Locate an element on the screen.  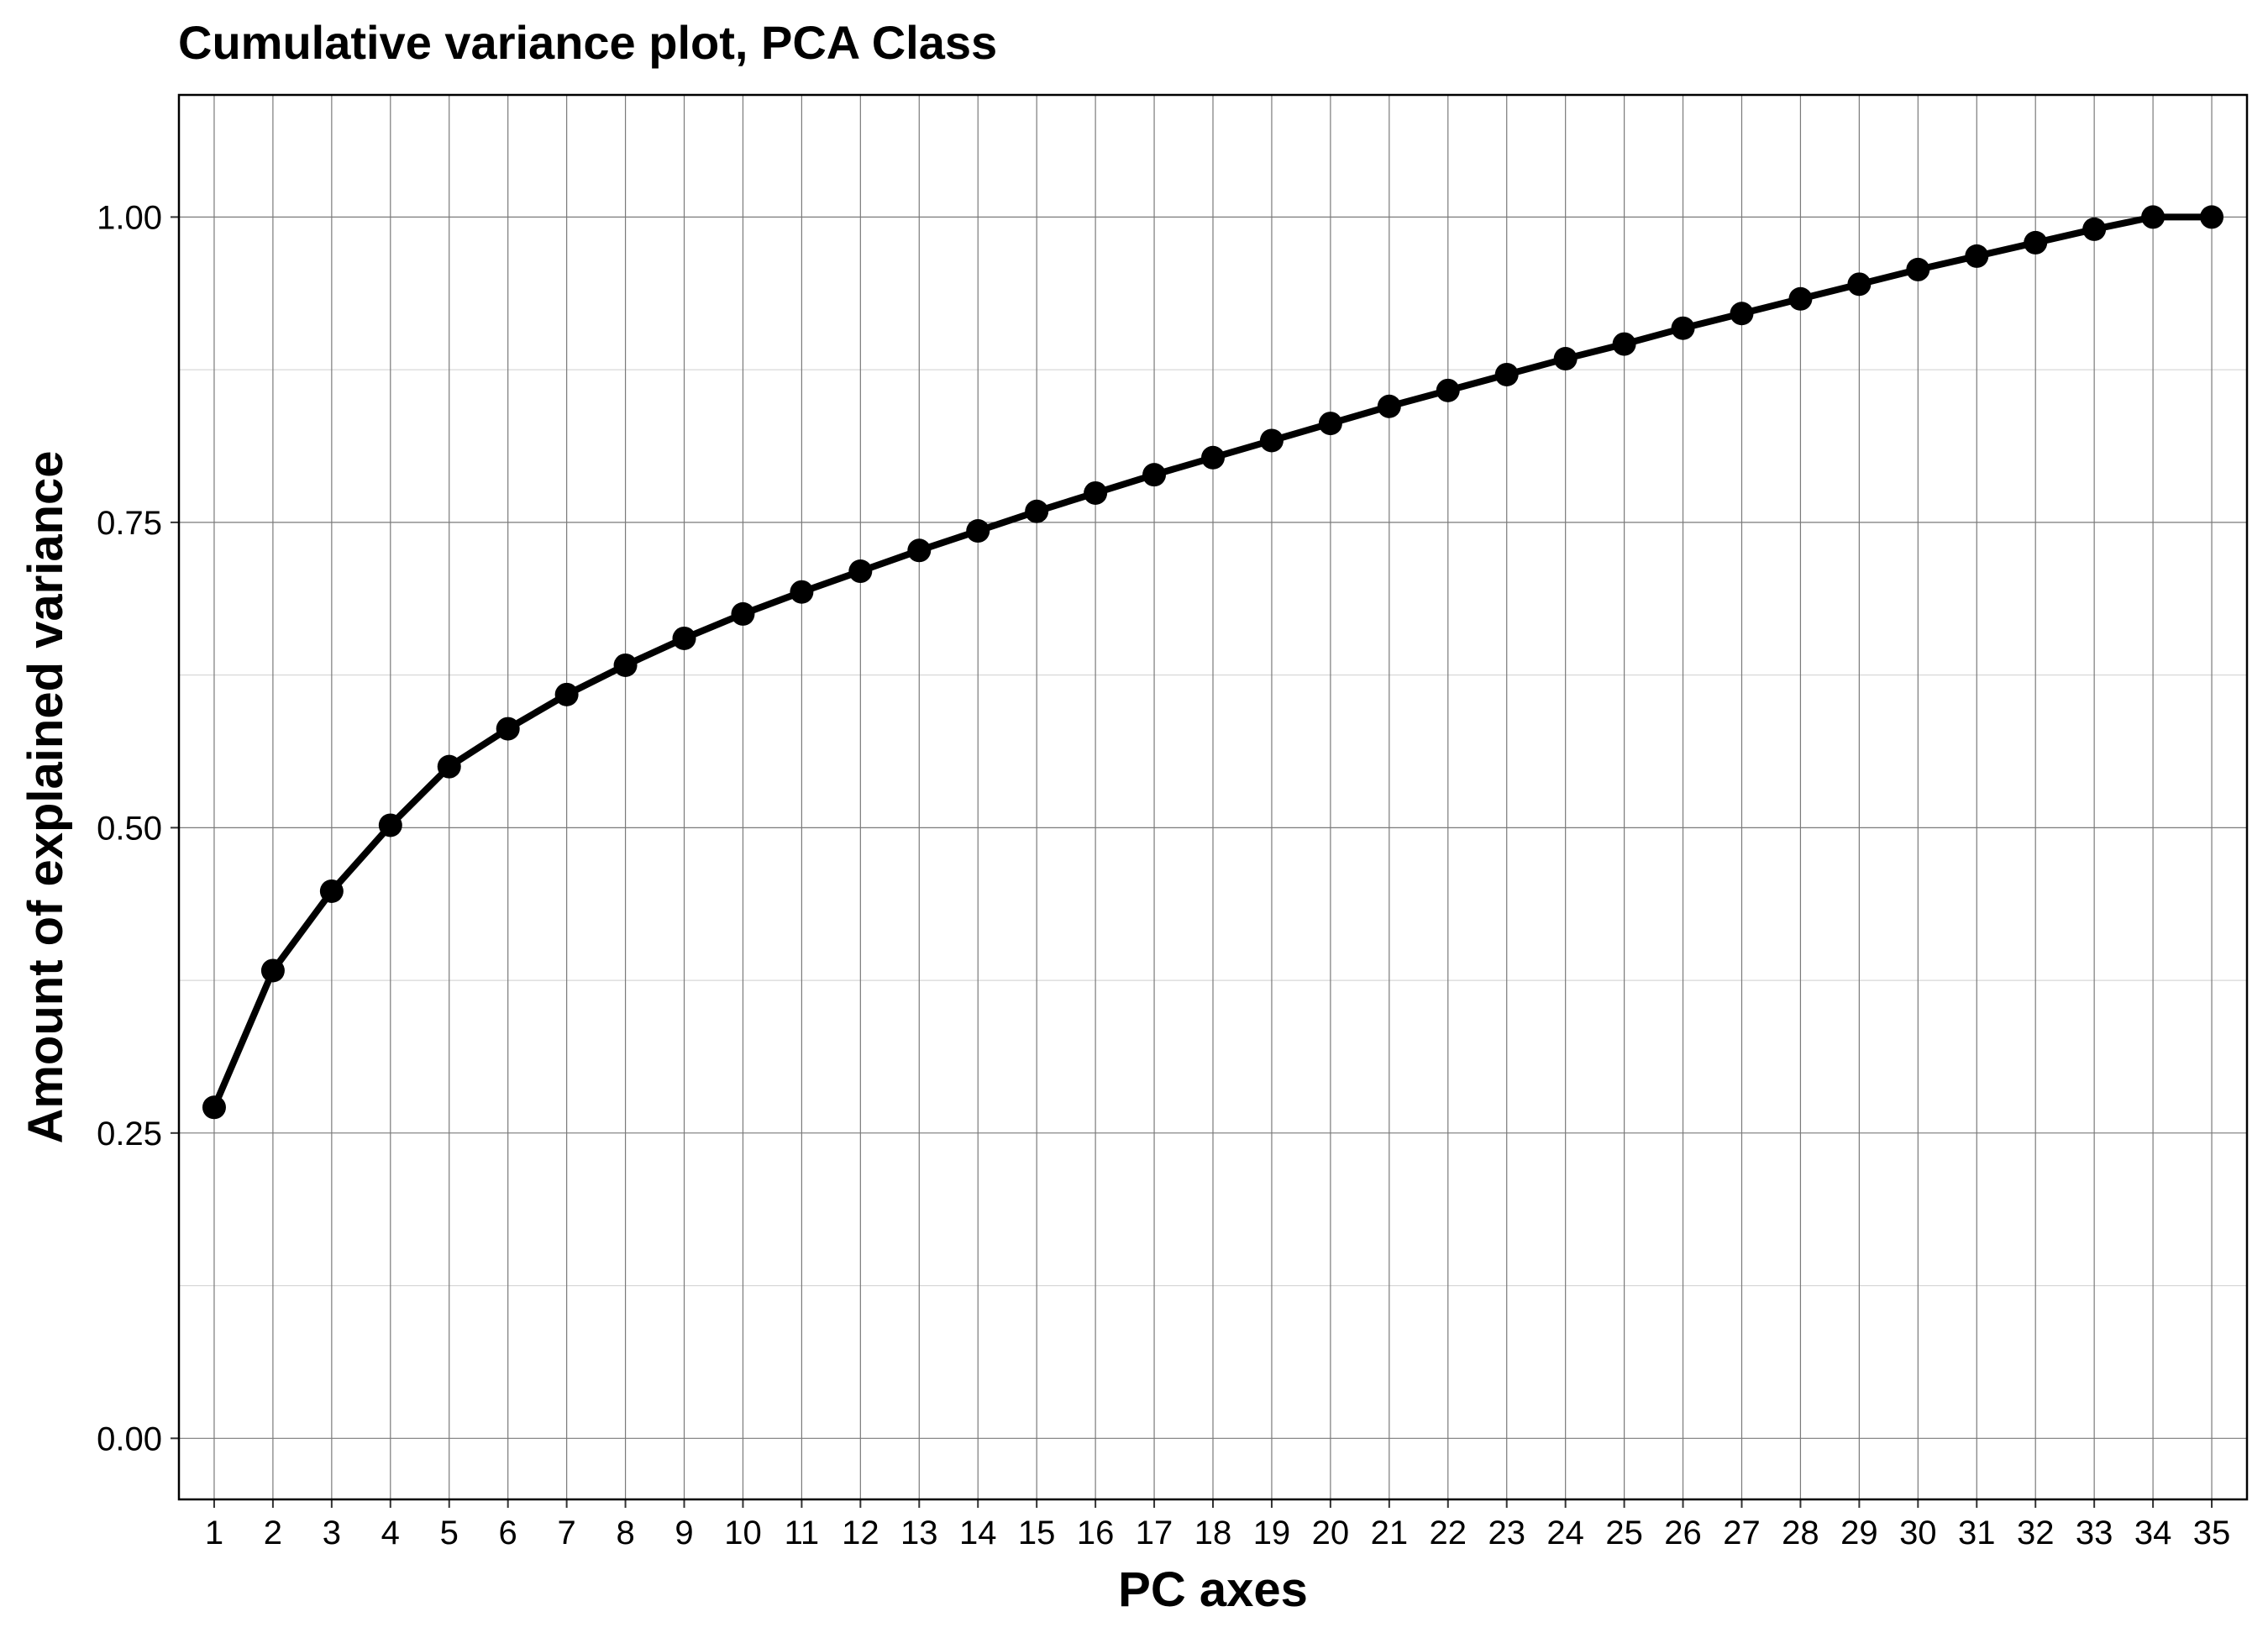
x-tick-label: 16 is located at coordinates (1096, 1533).